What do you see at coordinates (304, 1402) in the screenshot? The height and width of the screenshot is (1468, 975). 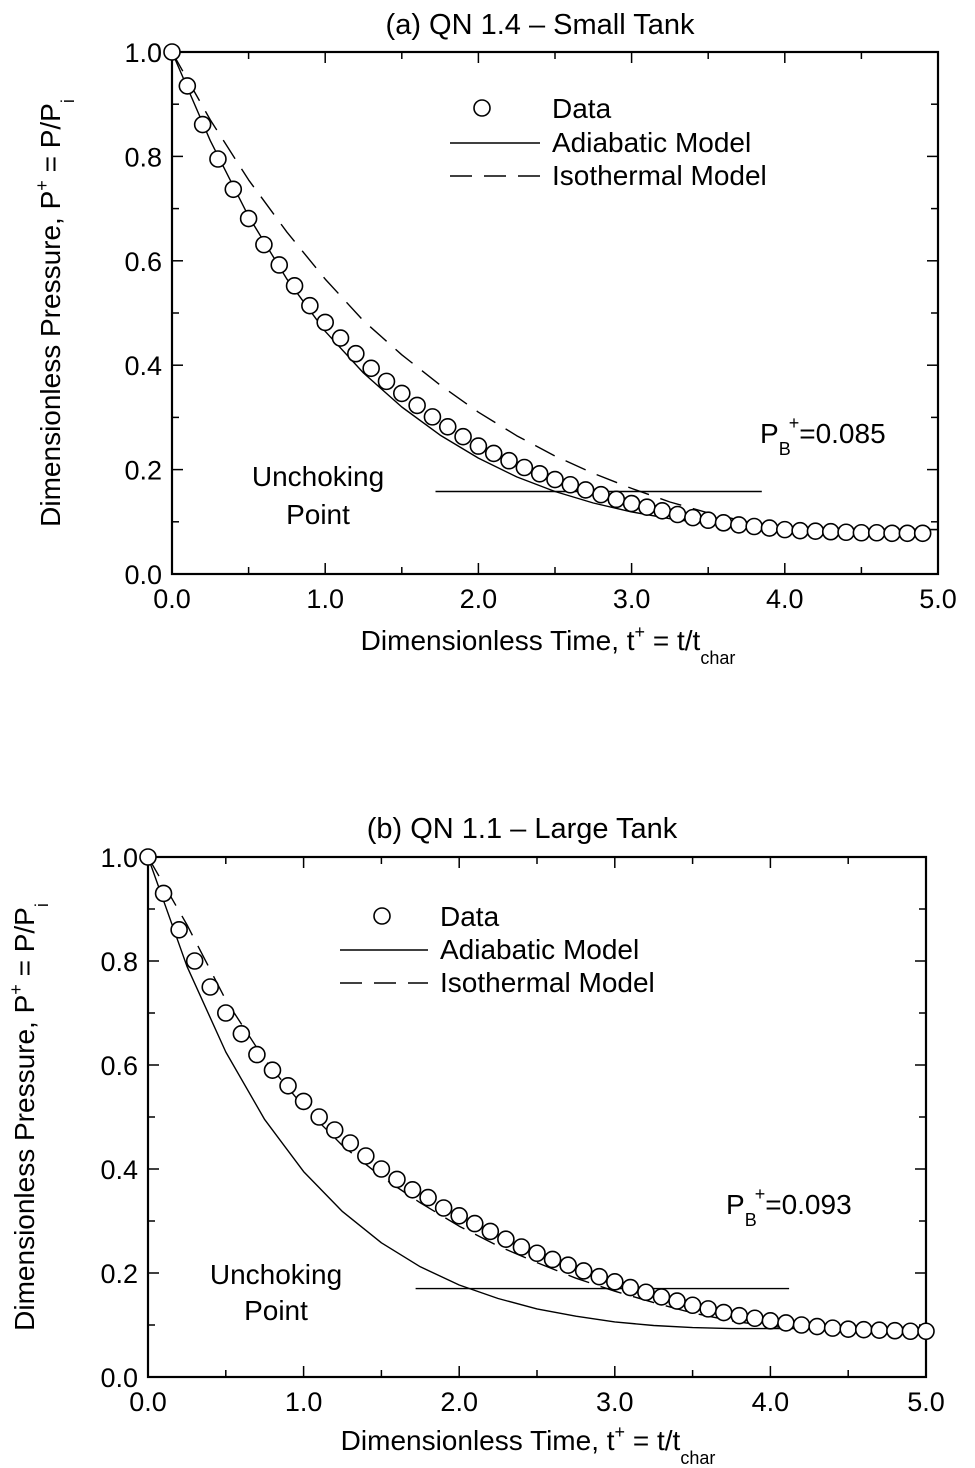 I see `x-tick-label: 1.0` at bounding box center [304, 1402].